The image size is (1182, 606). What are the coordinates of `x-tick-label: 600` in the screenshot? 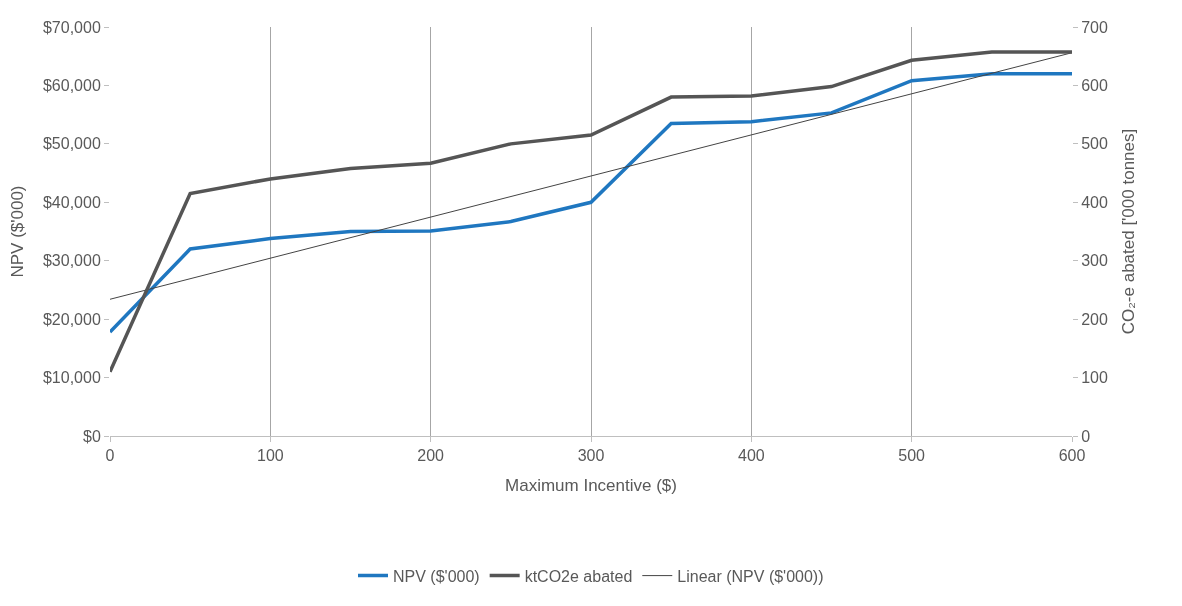 It's located at (1072, 456).